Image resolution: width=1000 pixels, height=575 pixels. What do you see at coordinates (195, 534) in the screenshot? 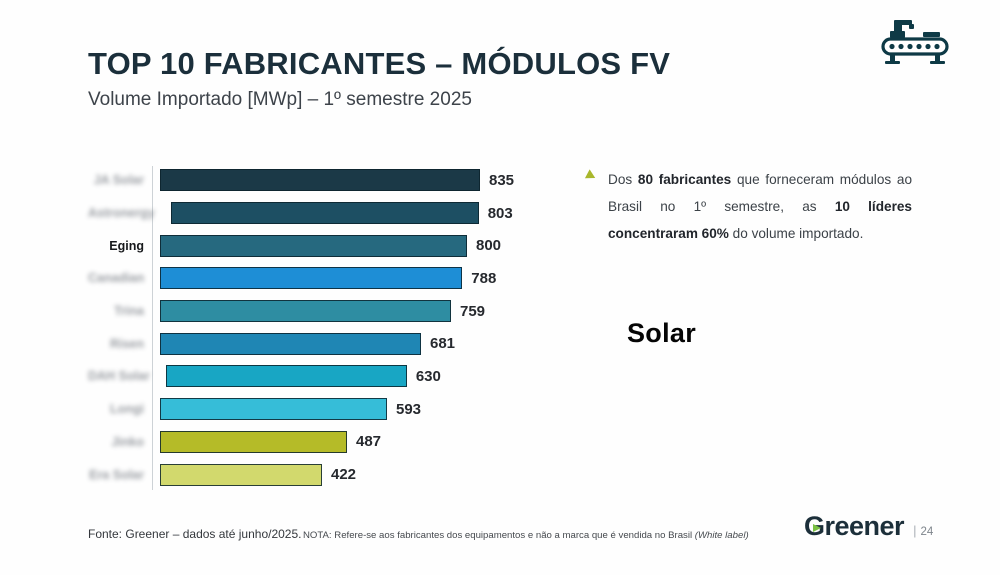
I see `footer-source: Fonte: Greener – dados até junho/2025.` at bounding box center [195, 534].